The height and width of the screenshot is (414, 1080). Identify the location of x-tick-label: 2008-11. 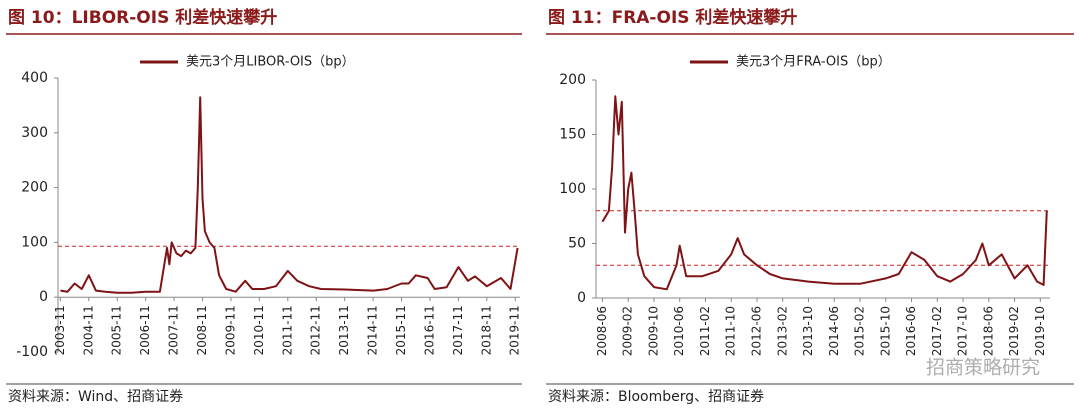
(202, 330).